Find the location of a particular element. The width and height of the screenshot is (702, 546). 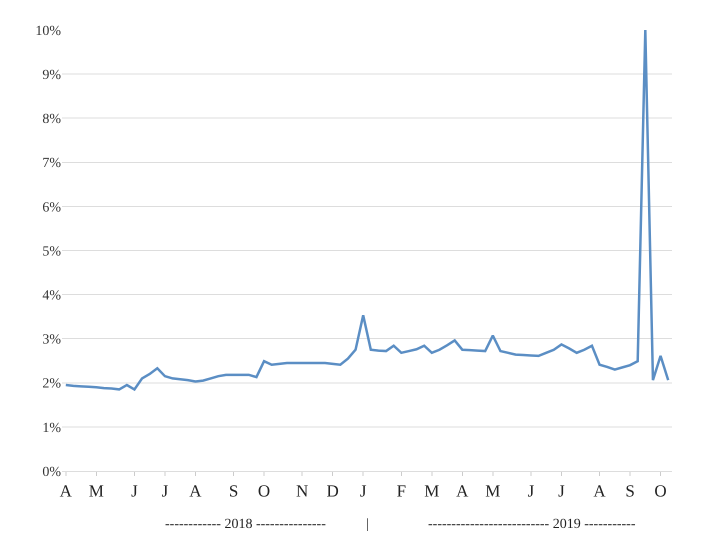

y-tick-label: 1% is located at coordinates (52, 428).